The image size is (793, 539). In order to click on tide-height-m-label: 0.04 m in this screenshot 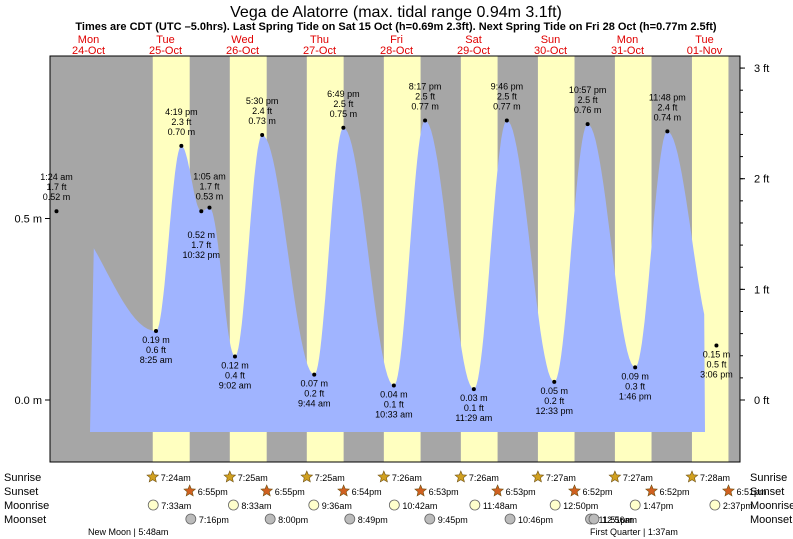, I will do `click(394, 394)`.